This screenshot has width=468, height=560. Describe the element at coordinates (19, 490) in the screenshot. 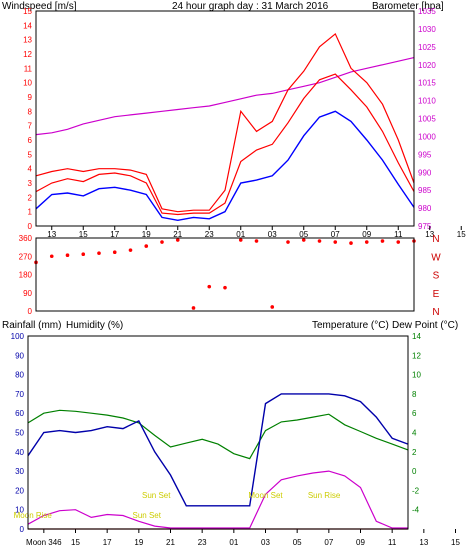

I see `humidity-y-tick-label: 20` at that location.